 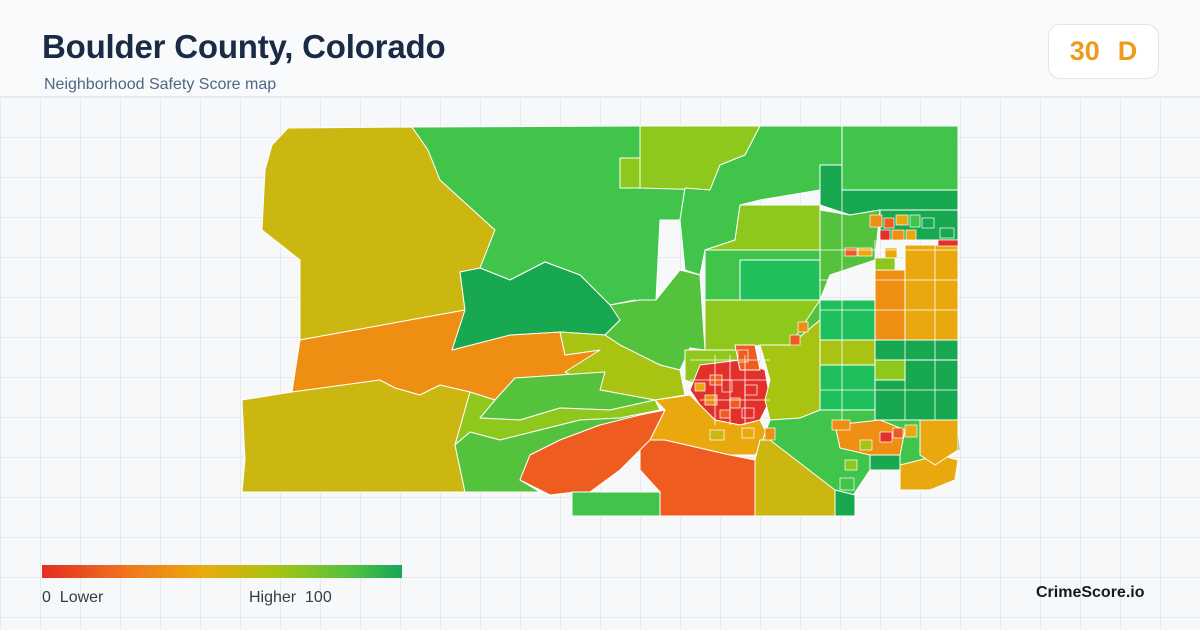 I want to click on page-subtitle: Neighborhood Safety Score map, so click(x=160, y=84).